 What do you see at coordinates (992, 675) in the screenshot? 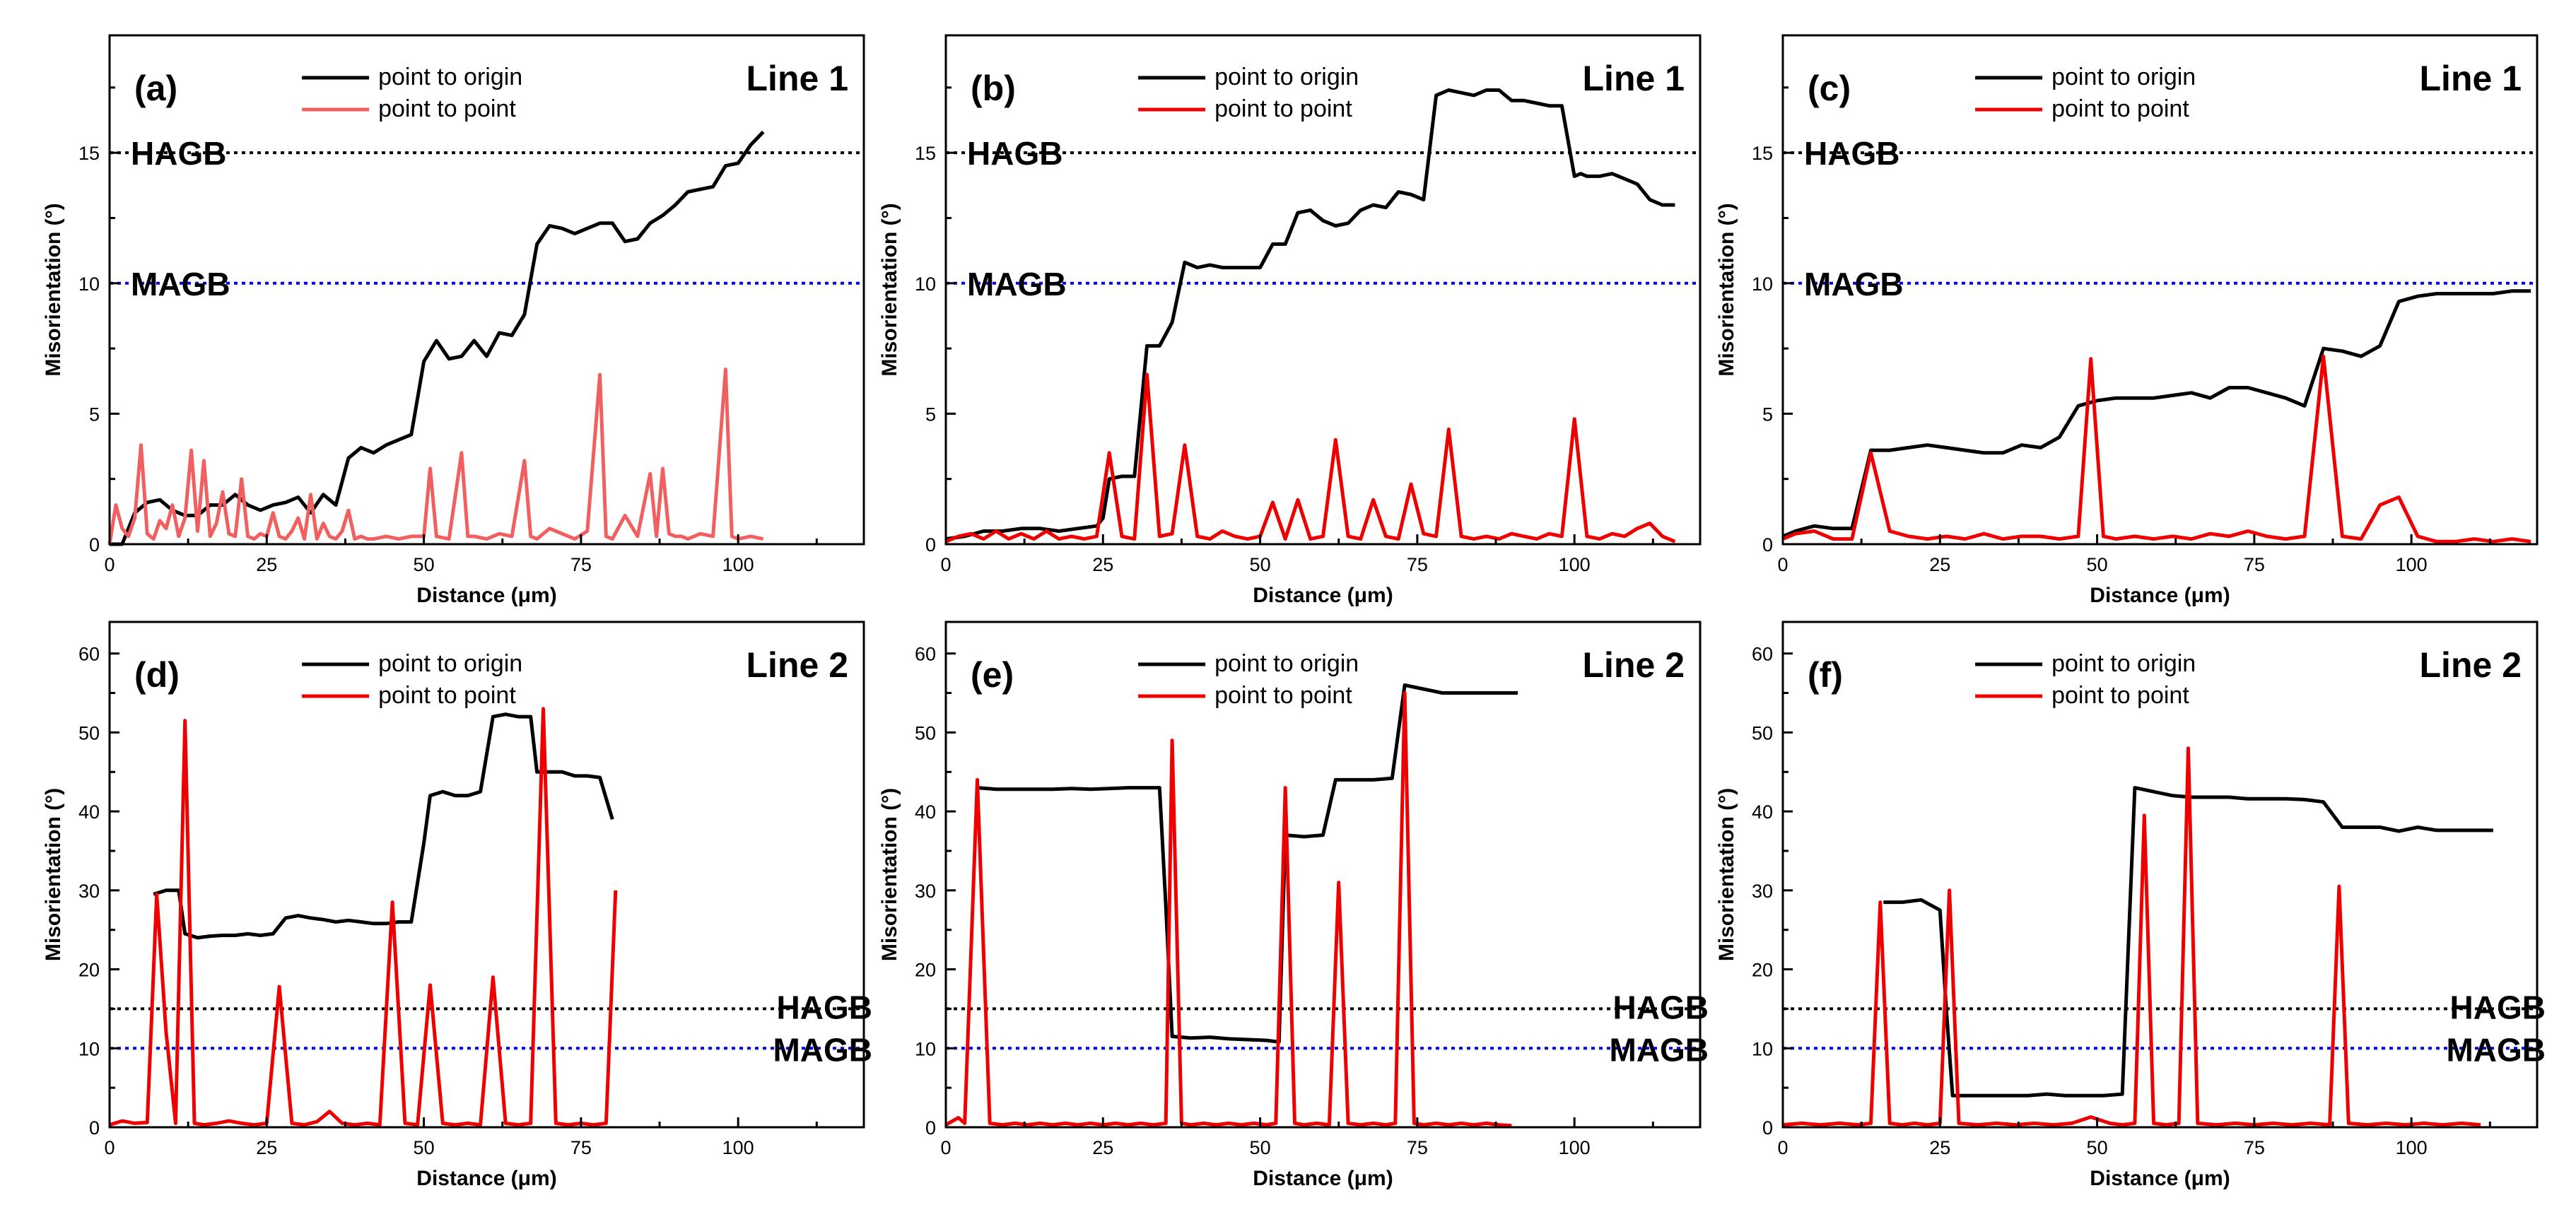
I see `panel-label: (e)` at bounding box center [992, 675].